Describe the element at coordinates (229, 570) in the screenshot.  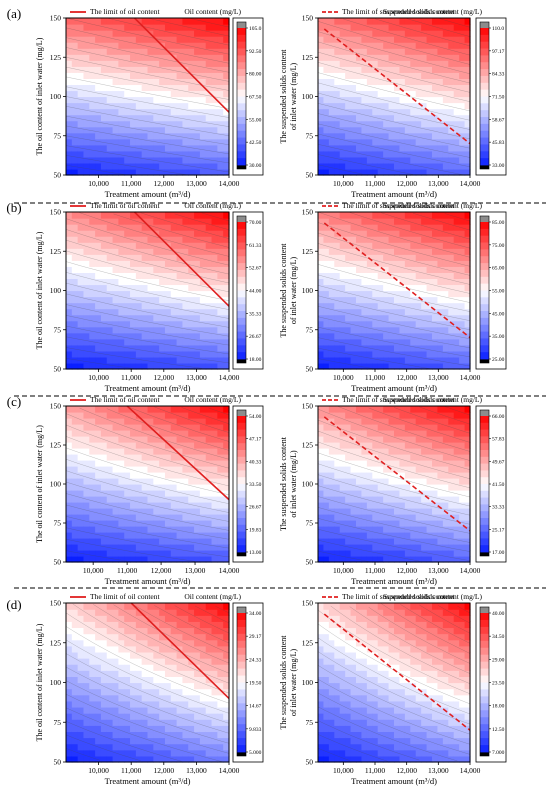
I see `x-tick-label: 14,000` at that location.